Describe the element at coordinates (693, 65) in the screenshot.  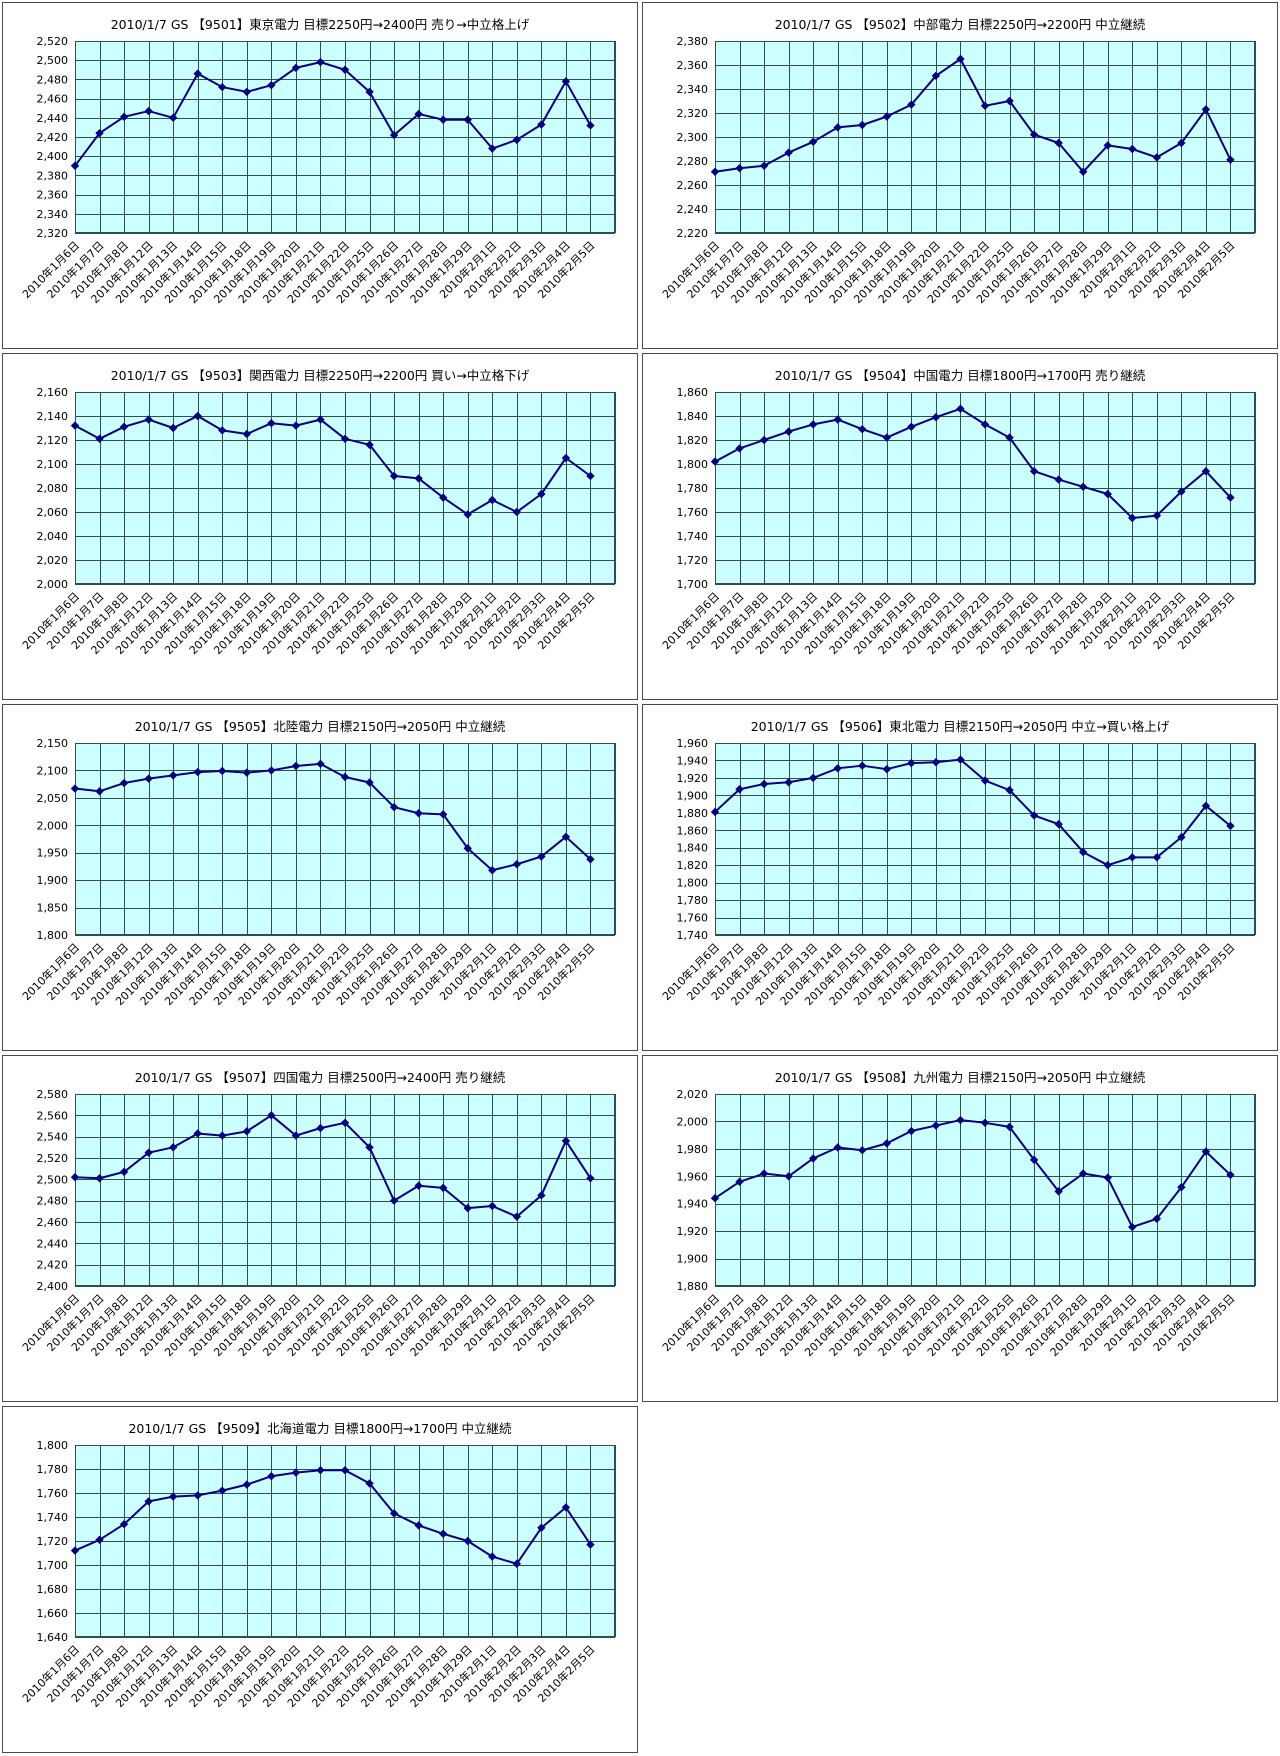
I see `y-tick-label: 2,360` at that location.